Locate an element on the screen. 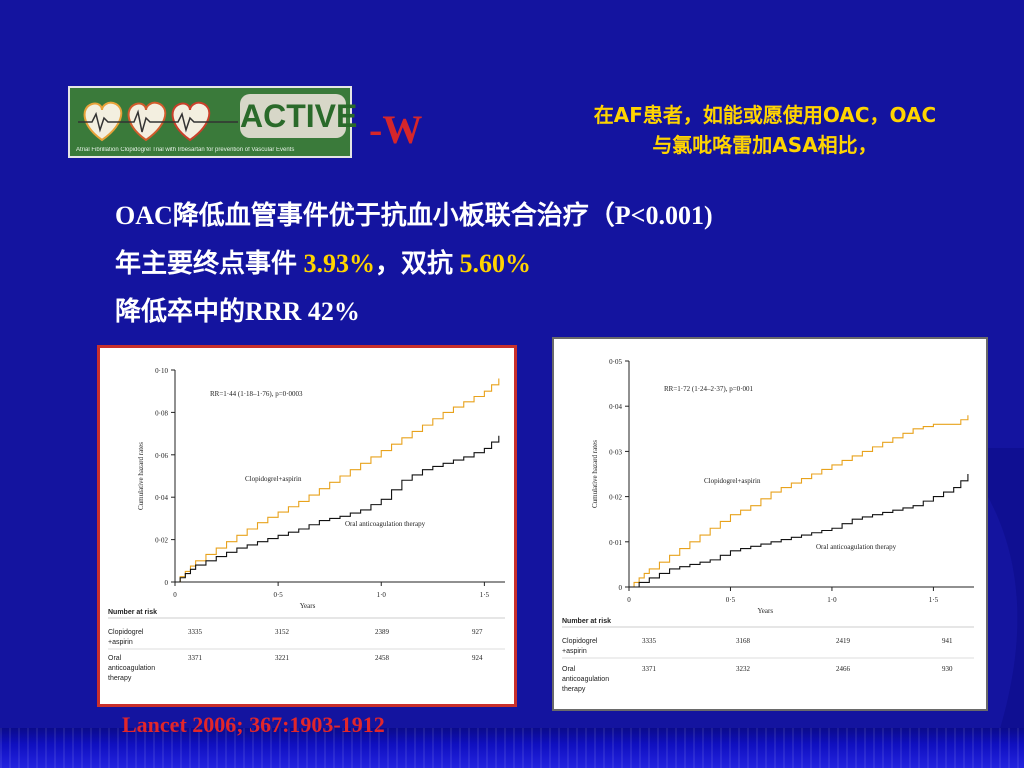 Image resolution: width=1024 pixels, height=768 pixels. risk-table-cell: 2458 is located at coordinates (382, 658).